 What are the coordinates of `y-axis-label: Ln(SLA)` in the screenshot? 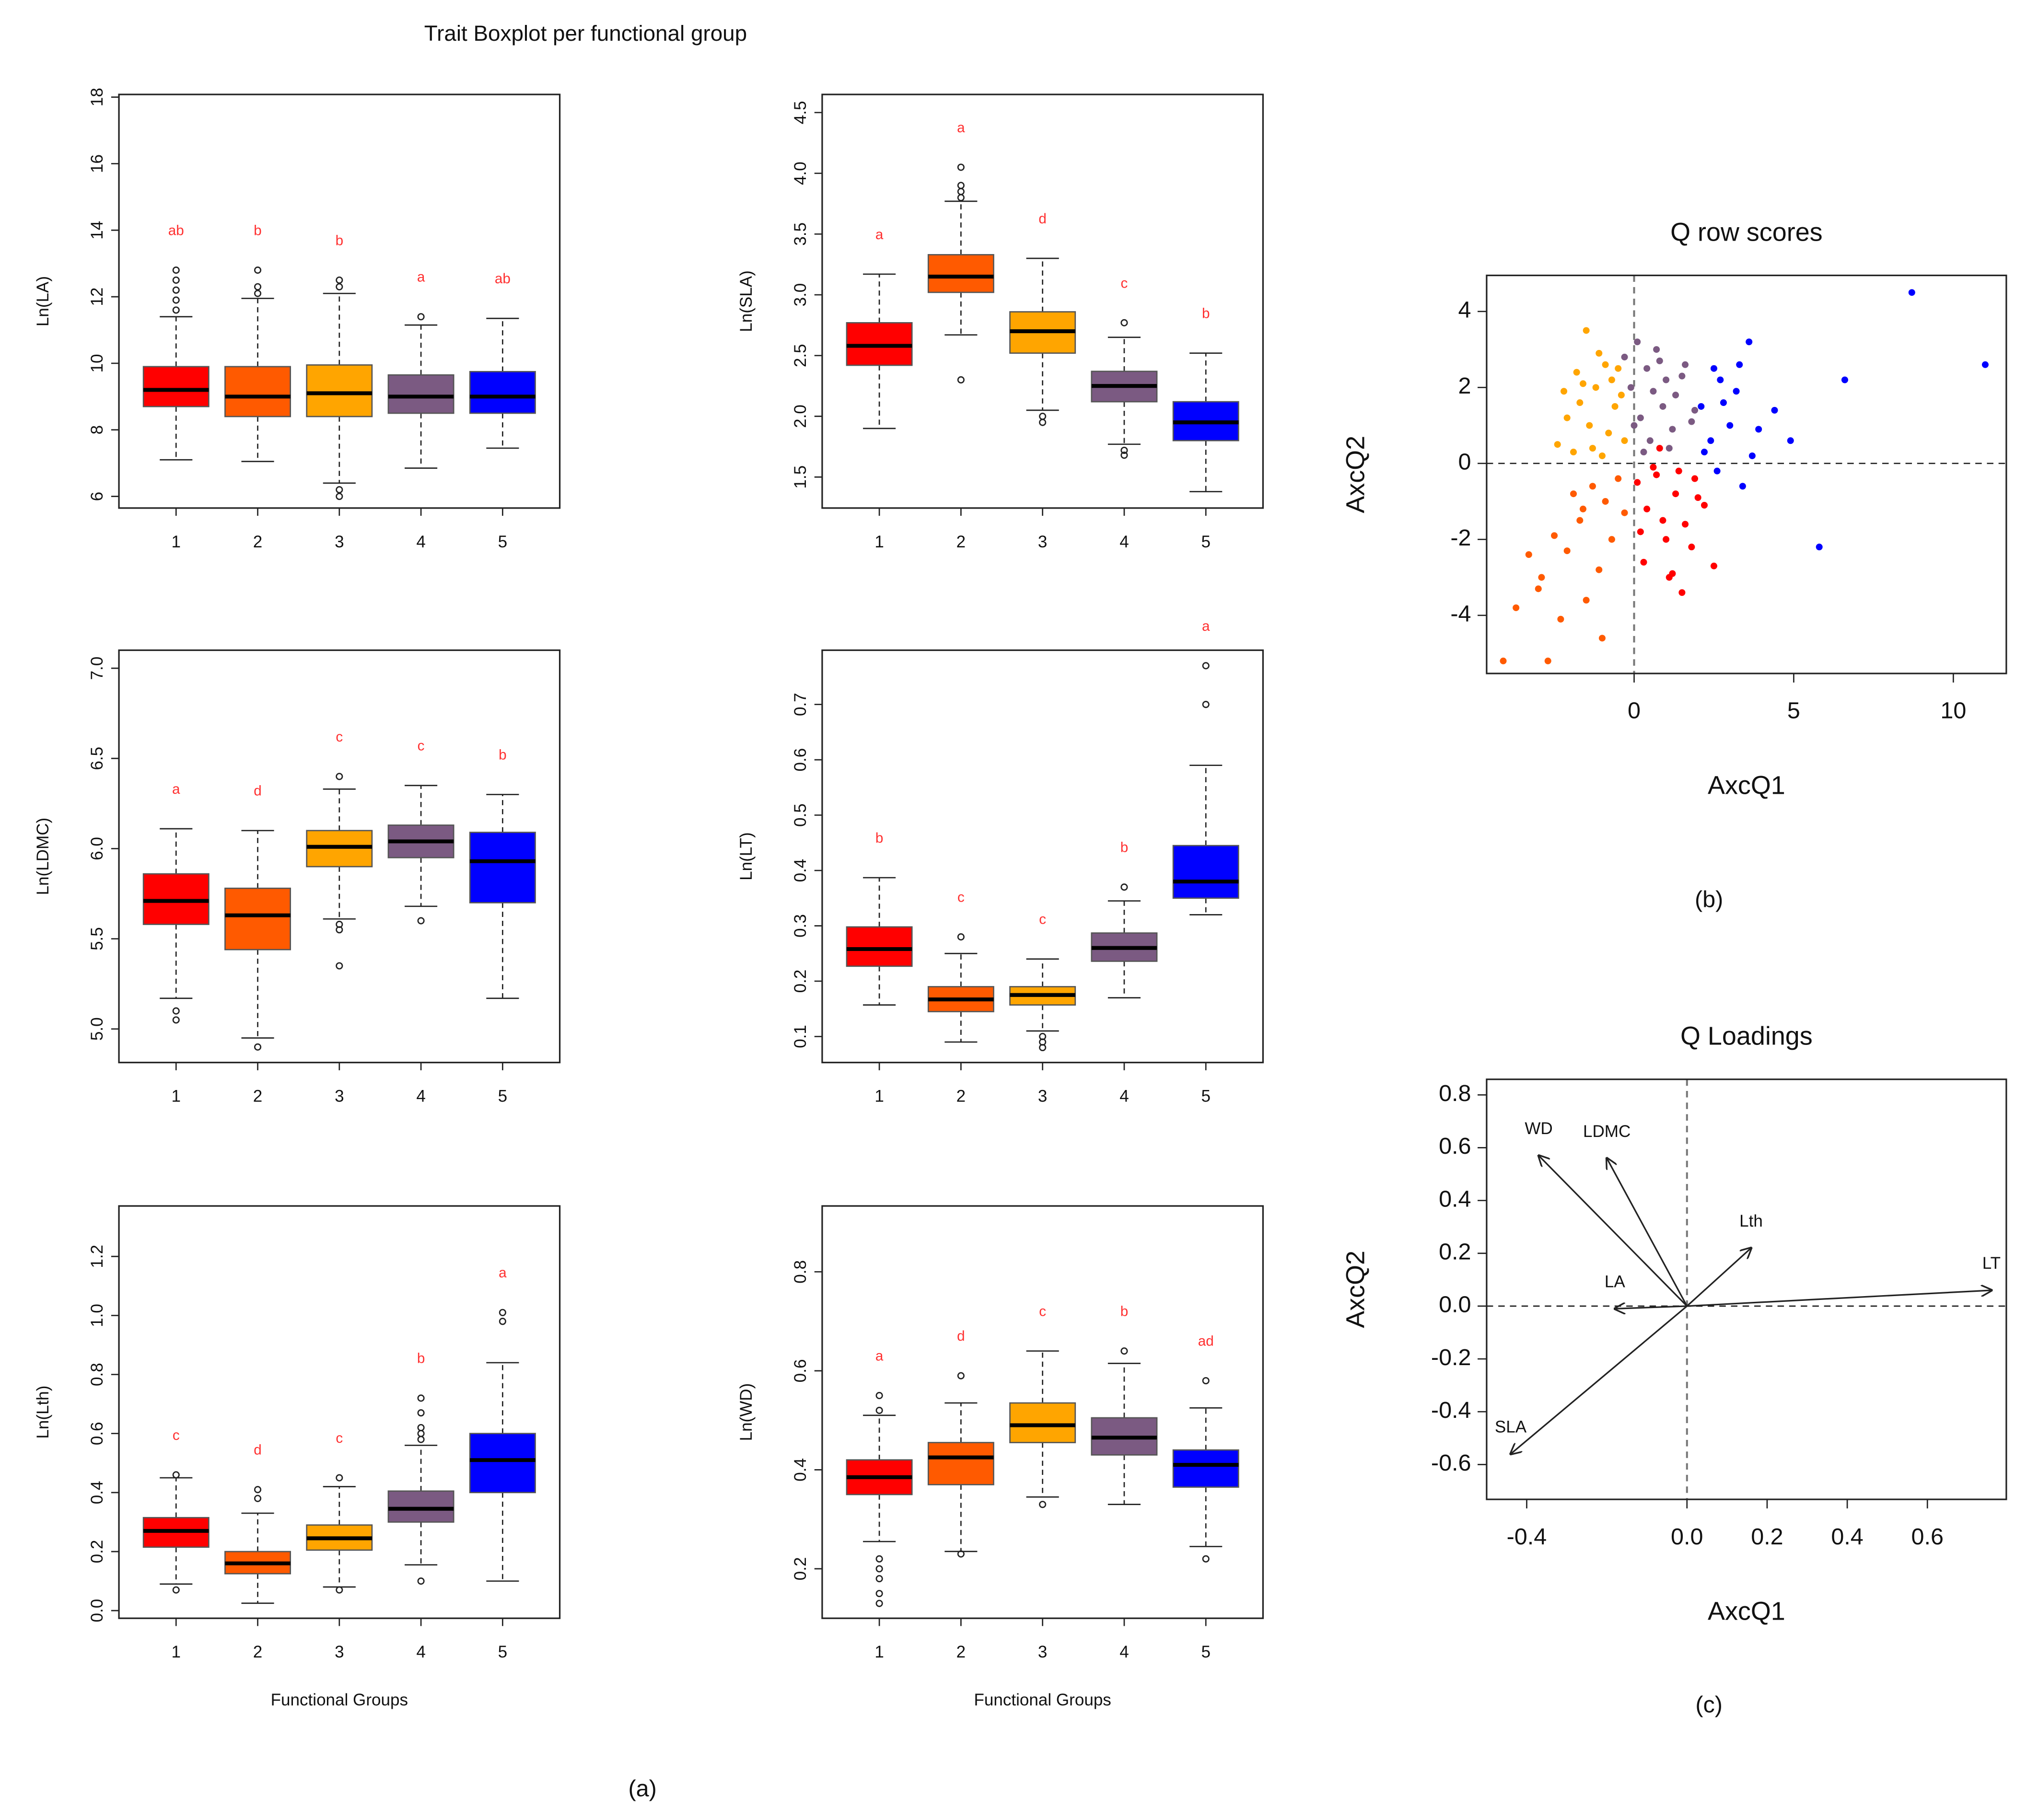 It's located at (746, 301).